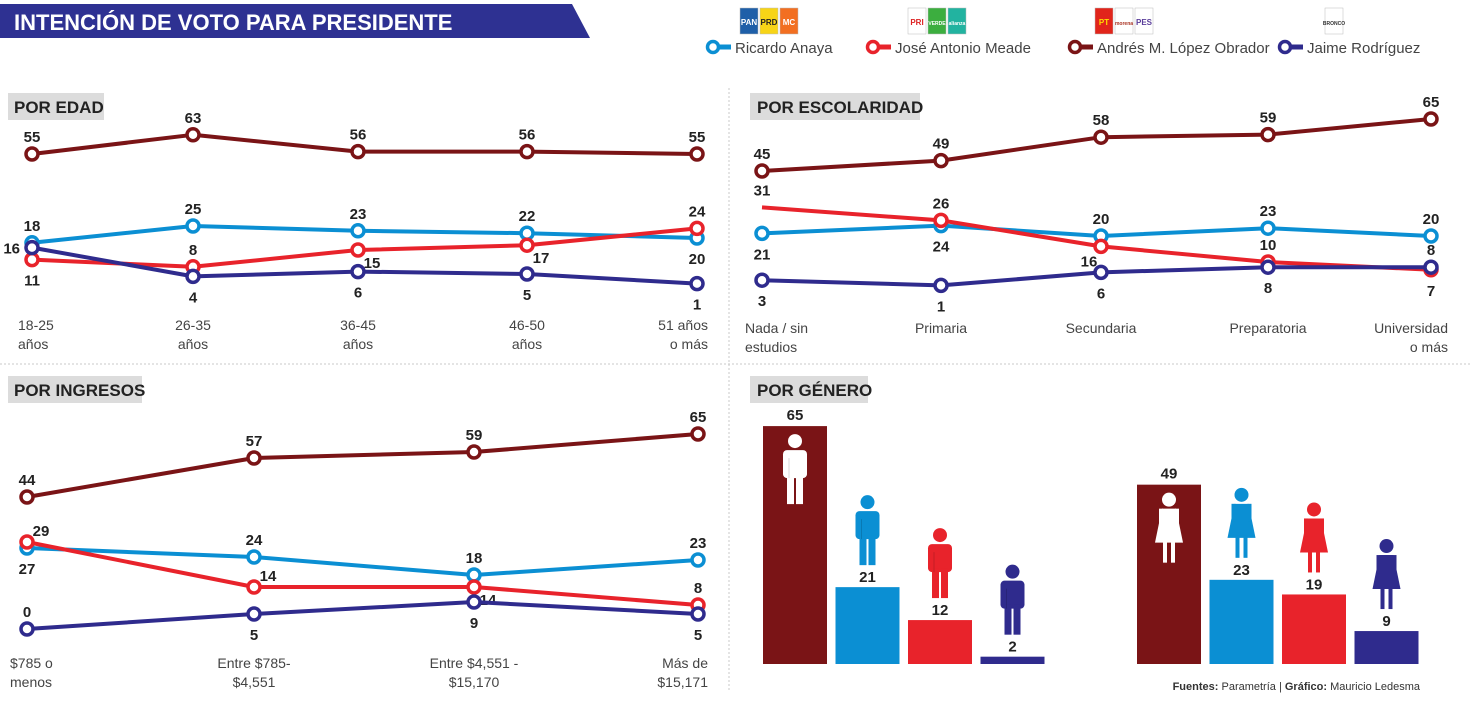  Describe the element at coordinates (1314, 537) in the screenshot. I see `woman-icon` at that location.